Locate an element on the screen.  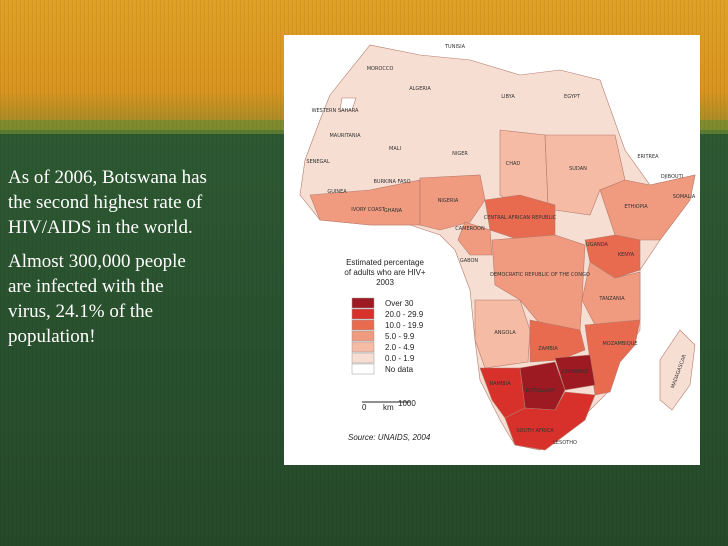
paragraph-line: HIV/AIDS in the world. is located at coordinates (100, 227).